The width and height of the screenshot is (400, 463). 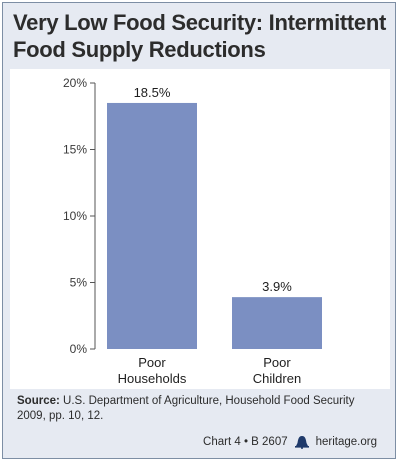 What do you see at coordinates (79, 283) in the screenshot?
I see `y-tick-label: 5%` at bounding box center [79, 283].